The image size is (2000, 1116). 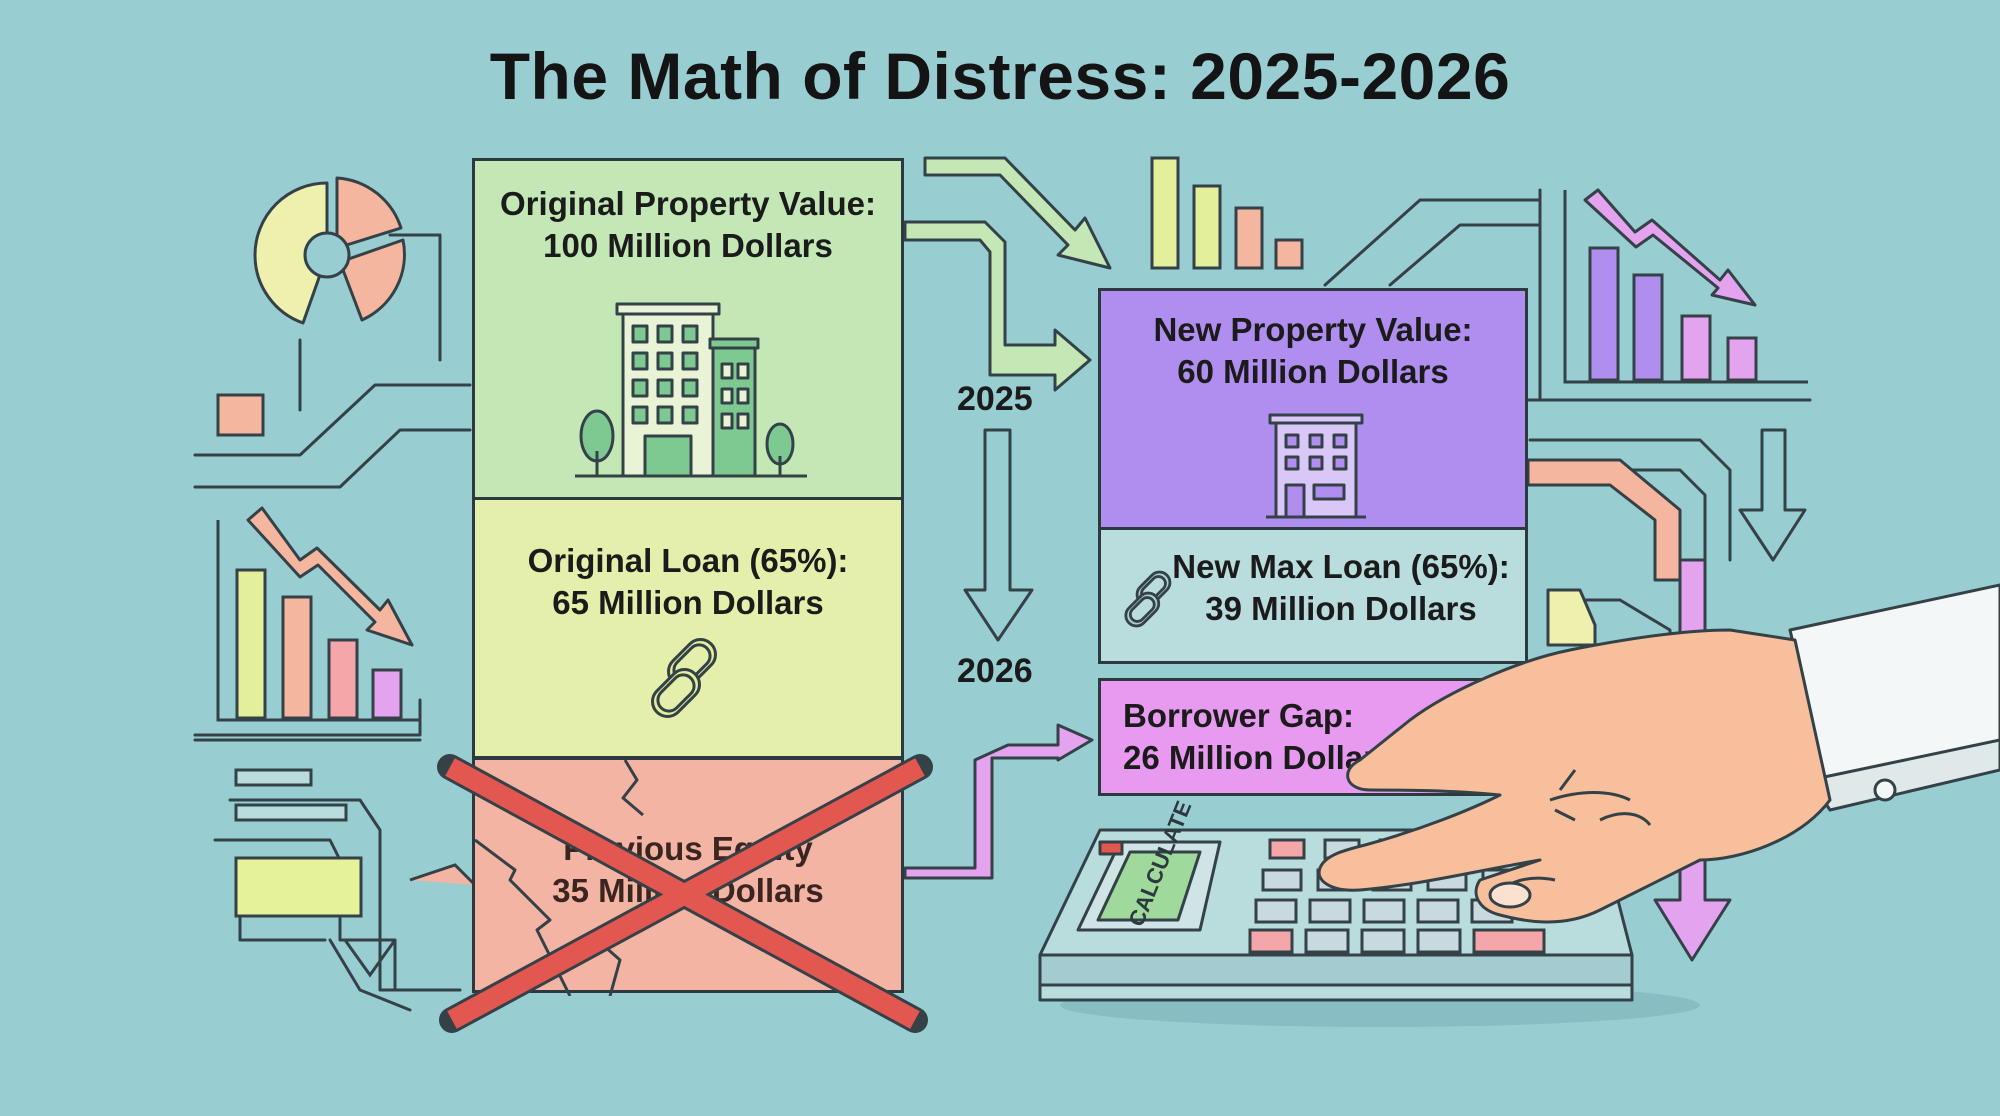 I want to click on original-loan-box: Original Loan (65%): 65 Million Dollars, so click(x=688, y=628).